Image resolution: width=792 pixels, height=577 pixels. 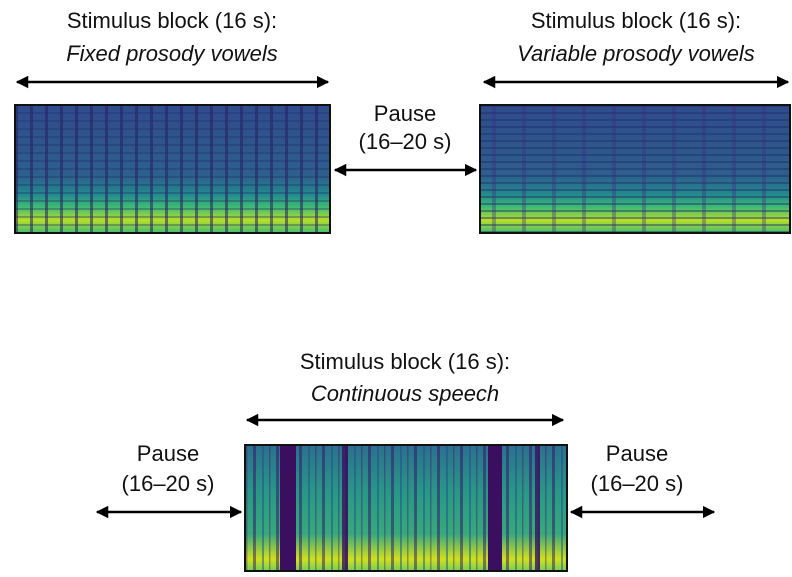 What do you see at coordinates (636, 53) in the screenshot?
I see `block-subtitle: Variable prosody vowels` at bounding box center [636, 53].